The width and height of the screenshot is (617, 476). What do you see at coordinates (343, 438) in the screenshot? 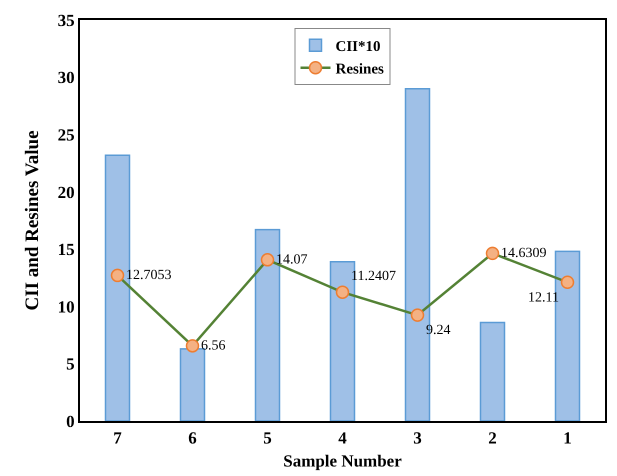
I see `x-tick-label: 4` at bounding box center [343, 438].